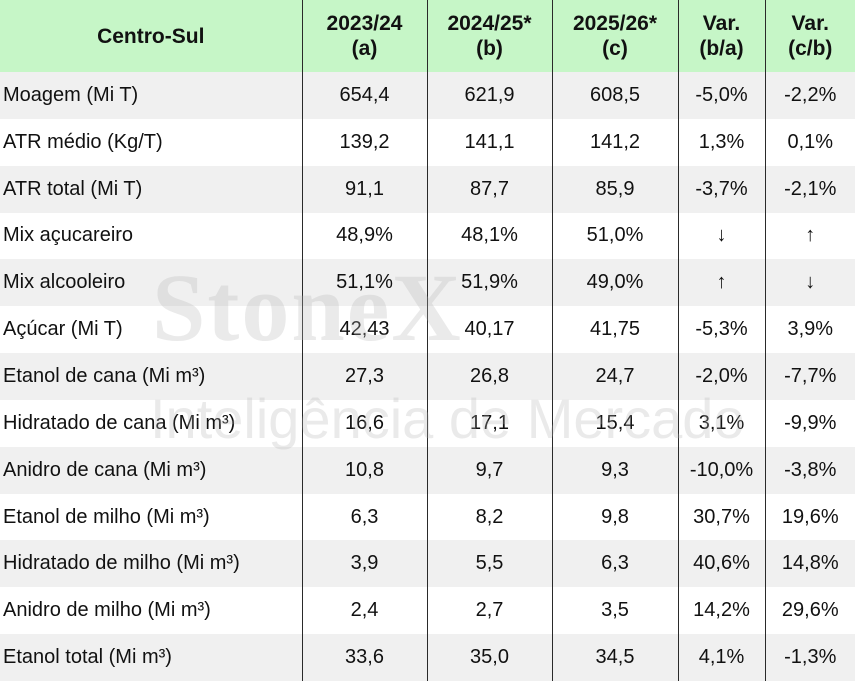 The width and height of the screenshot is (855, 681). I want to click on header-col-line2: (b/a), so click(721, 48).